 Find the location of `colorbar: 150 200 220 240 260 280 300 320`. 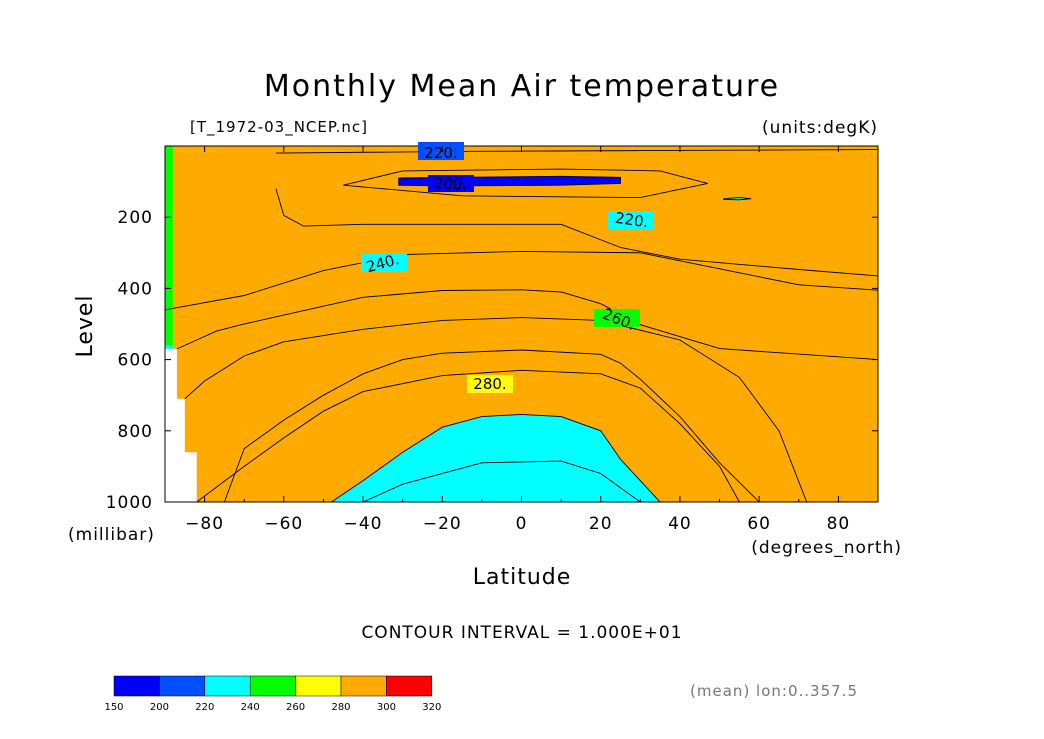

colorbar: 150 200 220 240 260 280 300 320 is located at coordinates (272, 694).